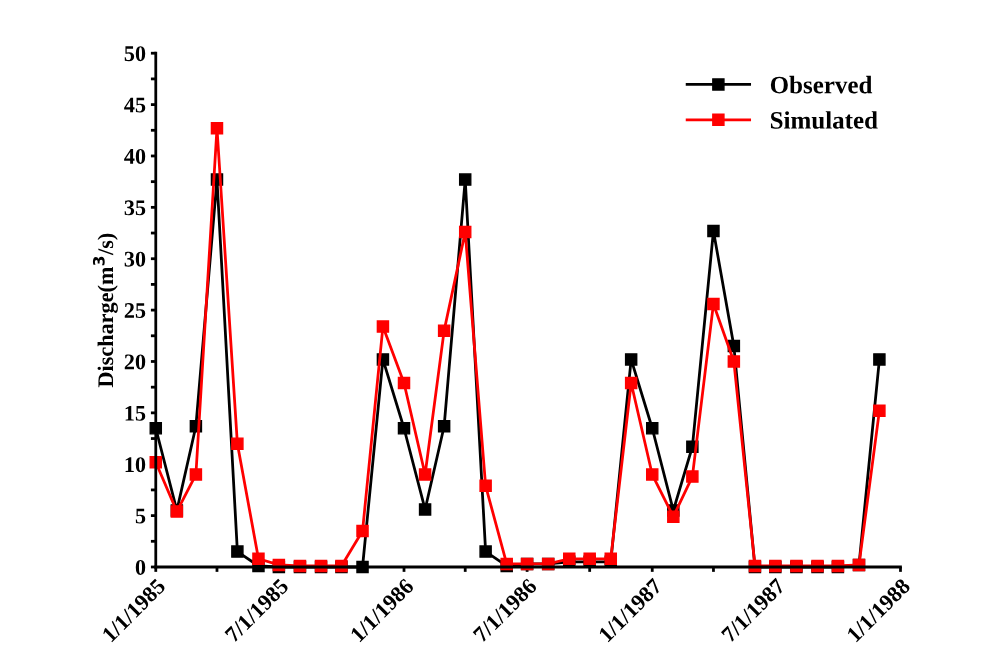 The width and height of the screenshot is (1005, 657). I want to click on y-tick-label: 35, so click(135, 208).